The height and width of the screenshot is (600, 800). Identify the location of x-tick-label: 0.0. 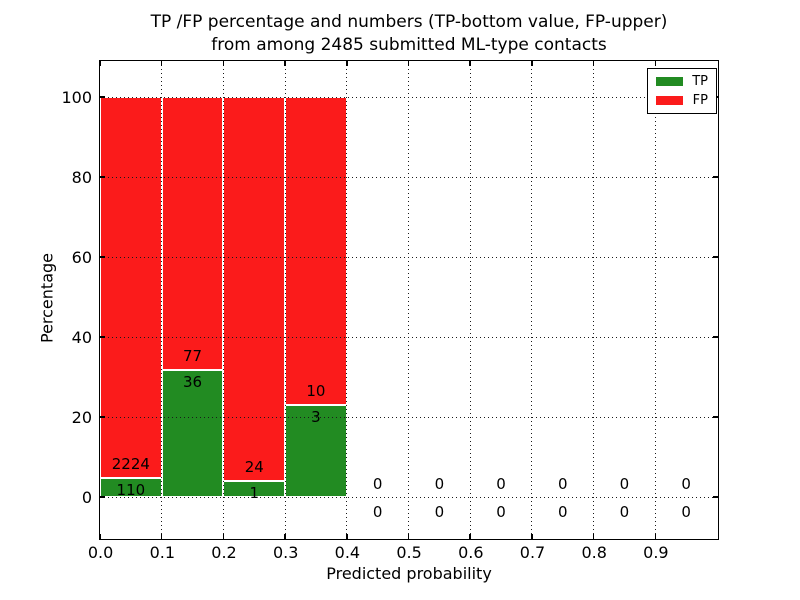
(100, 552).